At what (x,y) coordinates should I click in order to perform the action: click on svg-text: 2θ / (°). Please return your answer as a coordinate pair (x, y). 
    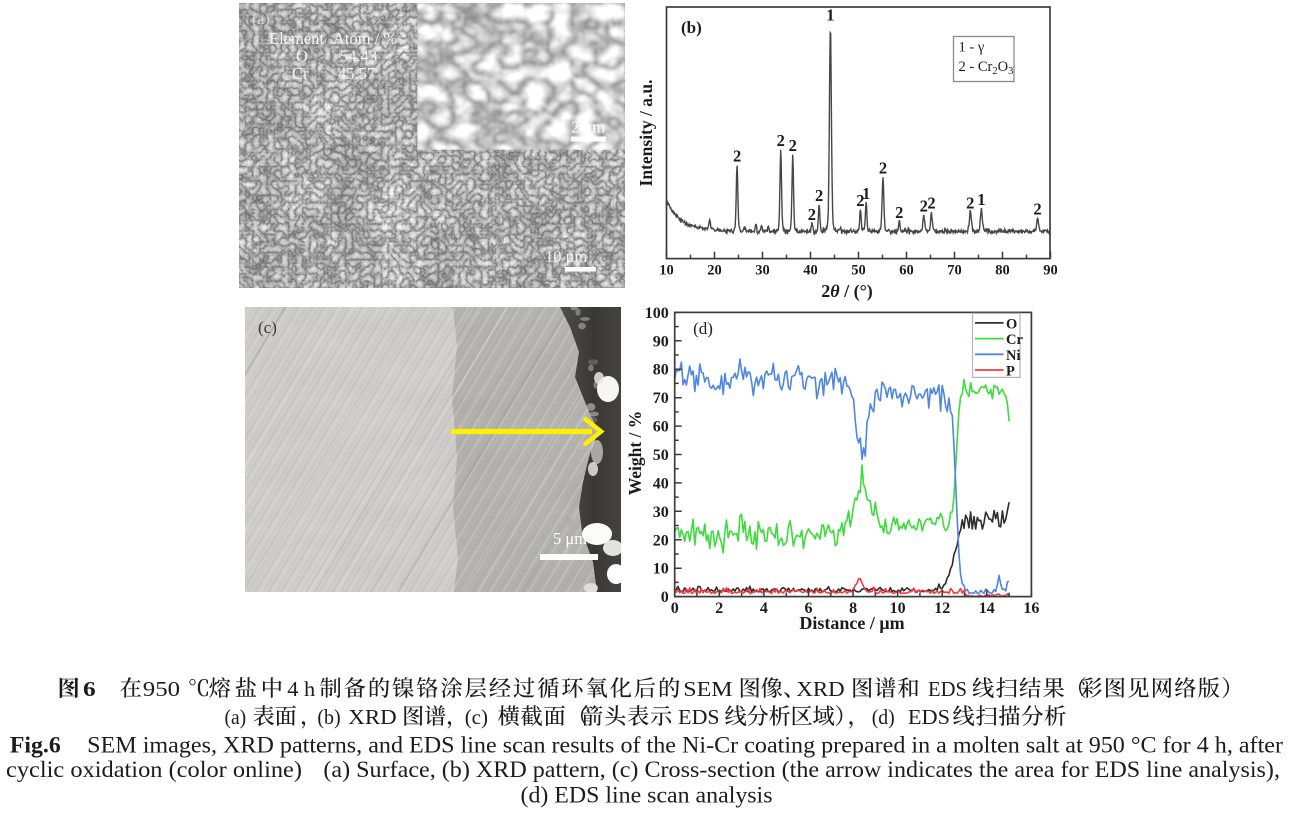
    Looking at the image, I should click on (847, 291).